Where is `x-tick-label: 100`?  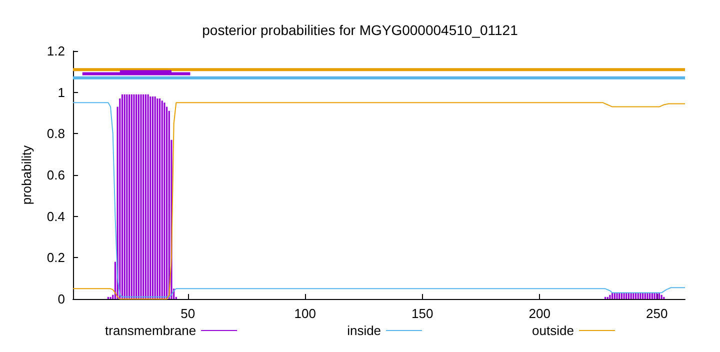
x-tick-label: 100 is located at coordinates (305, 313).